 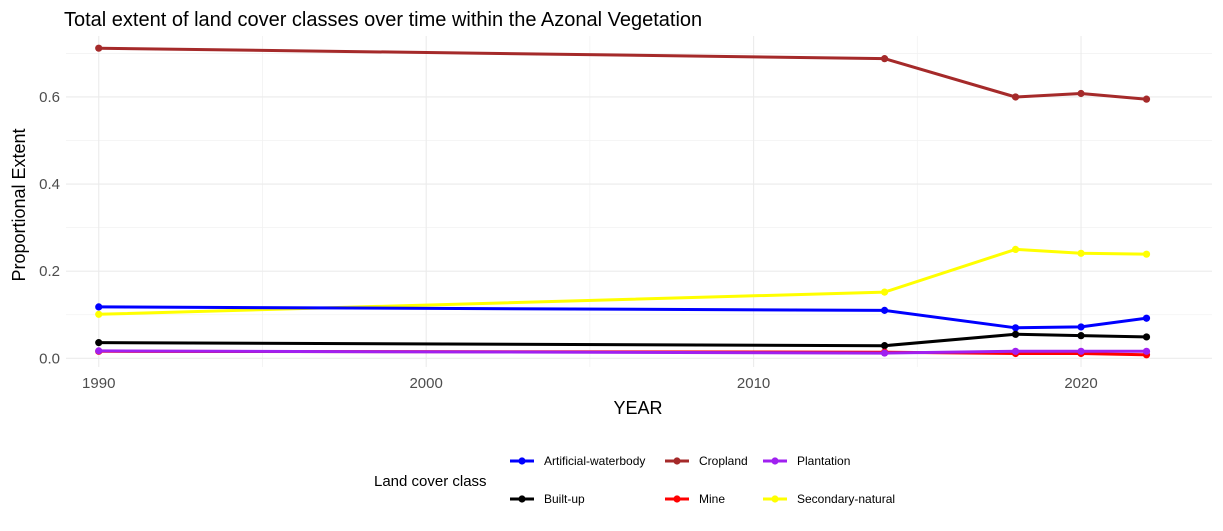 I want to click on series-line-built-up, so click(x=622, y=340).